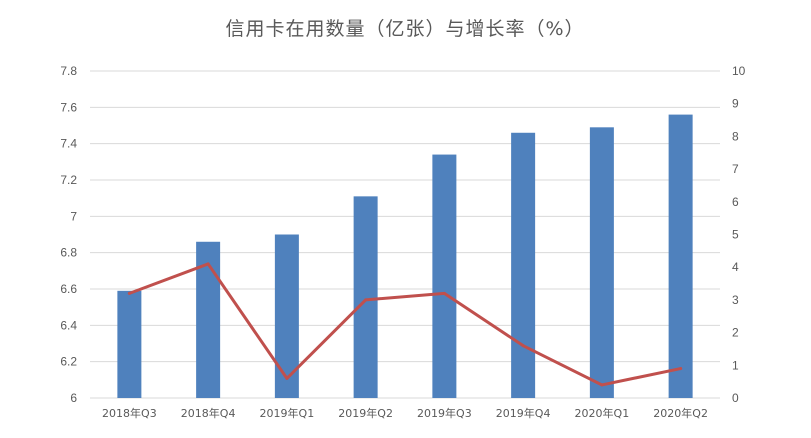 Image resolution: width=811 pixels, height=438 pixels. Describe the element at coordinates (735, 333) in the screenshot. I see `right-tick-label: 2` at that location.